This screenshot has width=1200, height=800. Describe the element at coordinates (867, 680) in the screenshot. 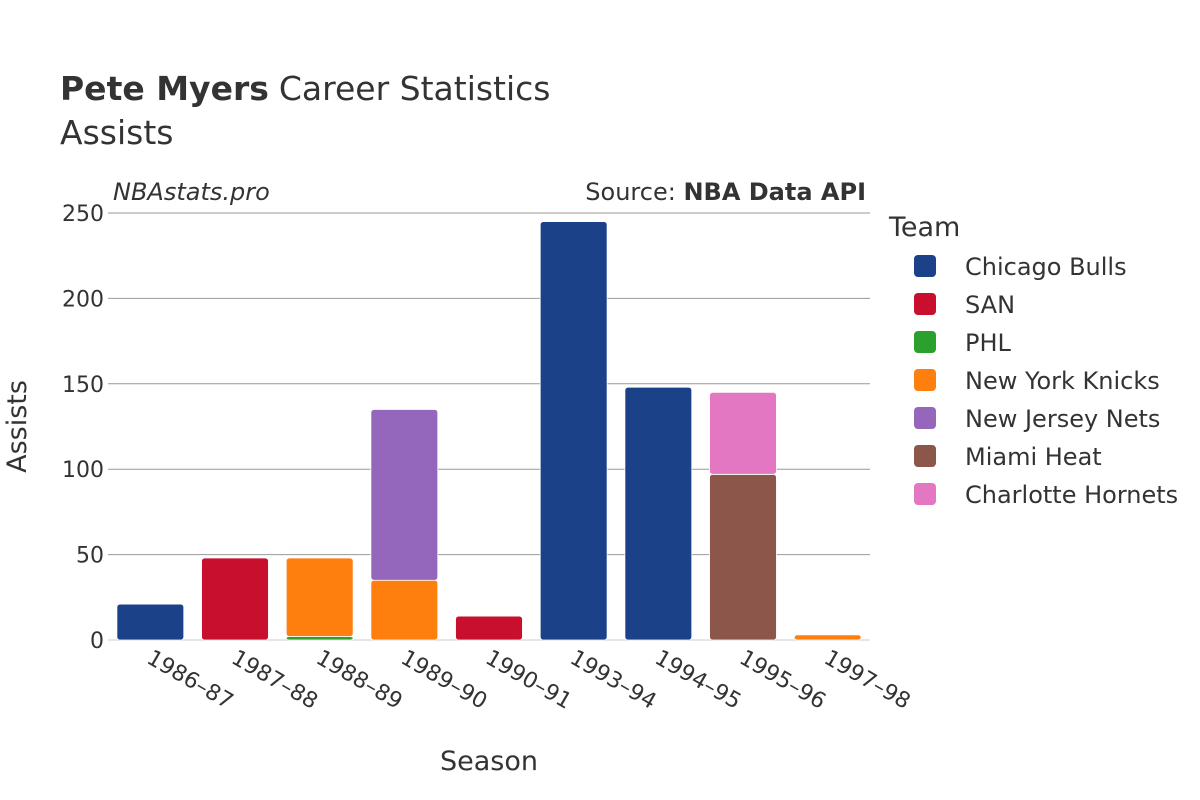

I see `x-tick-label: 1997–98` at that location.